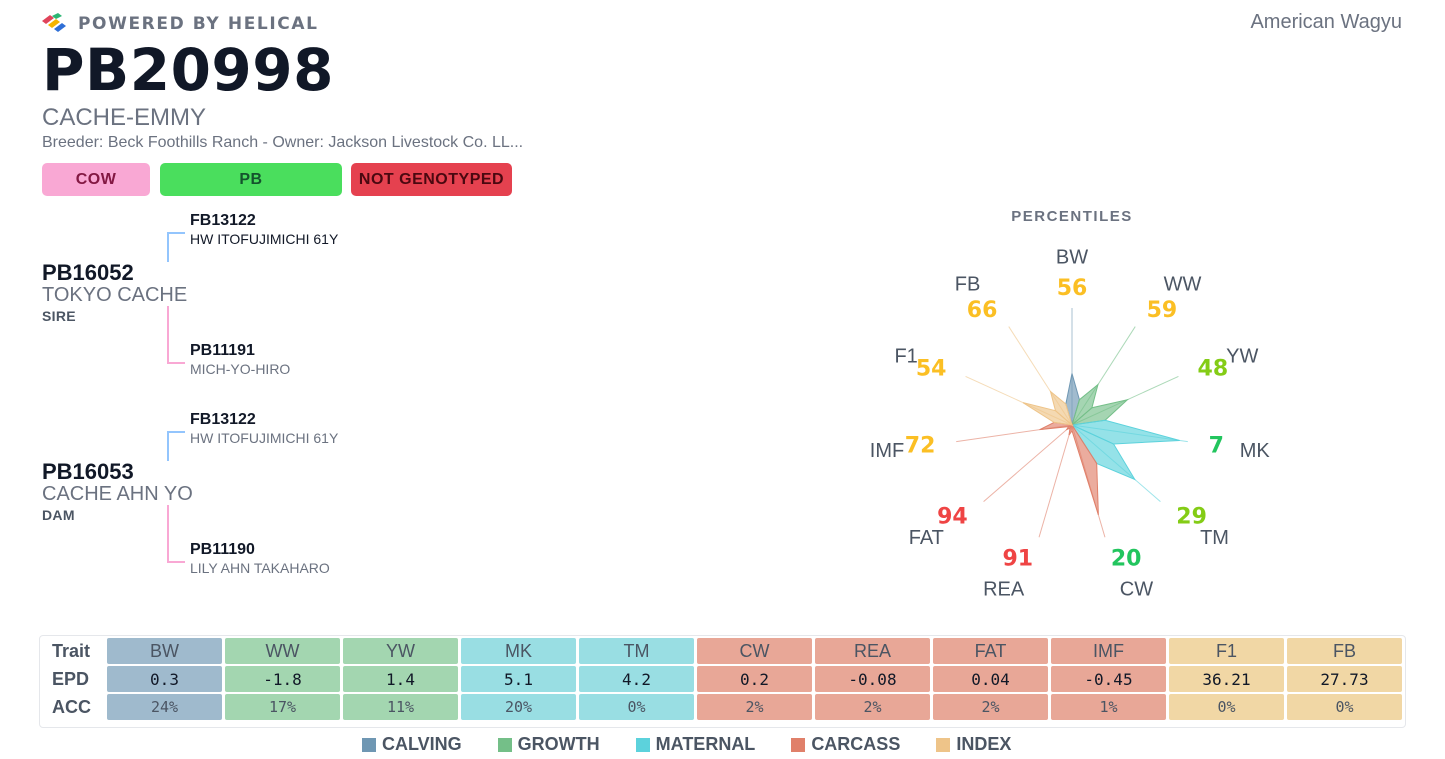  I want to click on radar-value-rea: 91, so click(1017, 558).